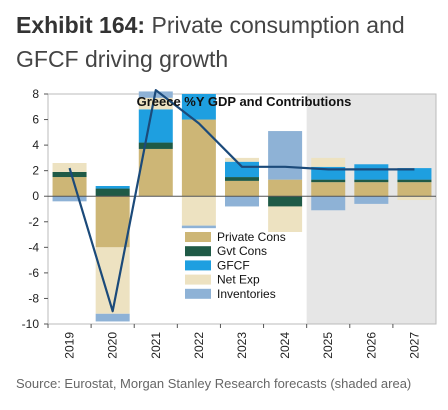 This screenshot has height=410, width=448. I want to click on bar-gvt_cons-2020, so click(112, 192).